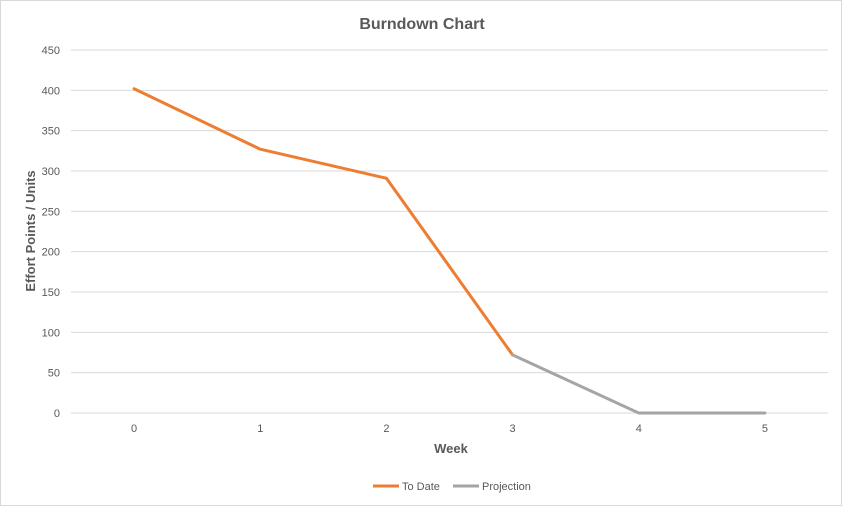 This screenshot has width=842, height=510. What do you see at coordinates (51, 132) in the screenshot?
I see `y-tick-label: 350` at bounding box center [51, 132].